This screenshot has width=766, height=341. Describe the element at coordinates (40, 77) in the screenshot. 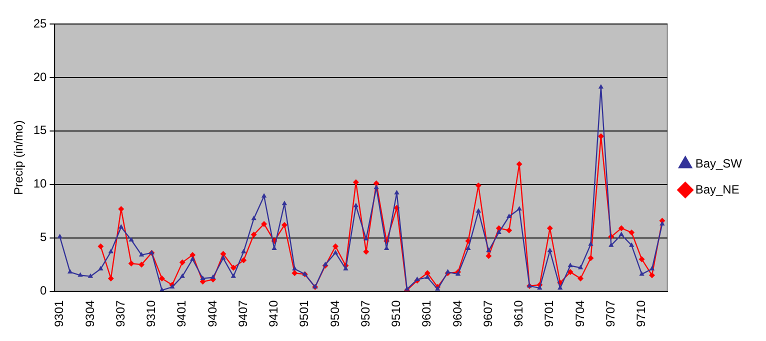

I see `y-tick-label: 20` at that location.